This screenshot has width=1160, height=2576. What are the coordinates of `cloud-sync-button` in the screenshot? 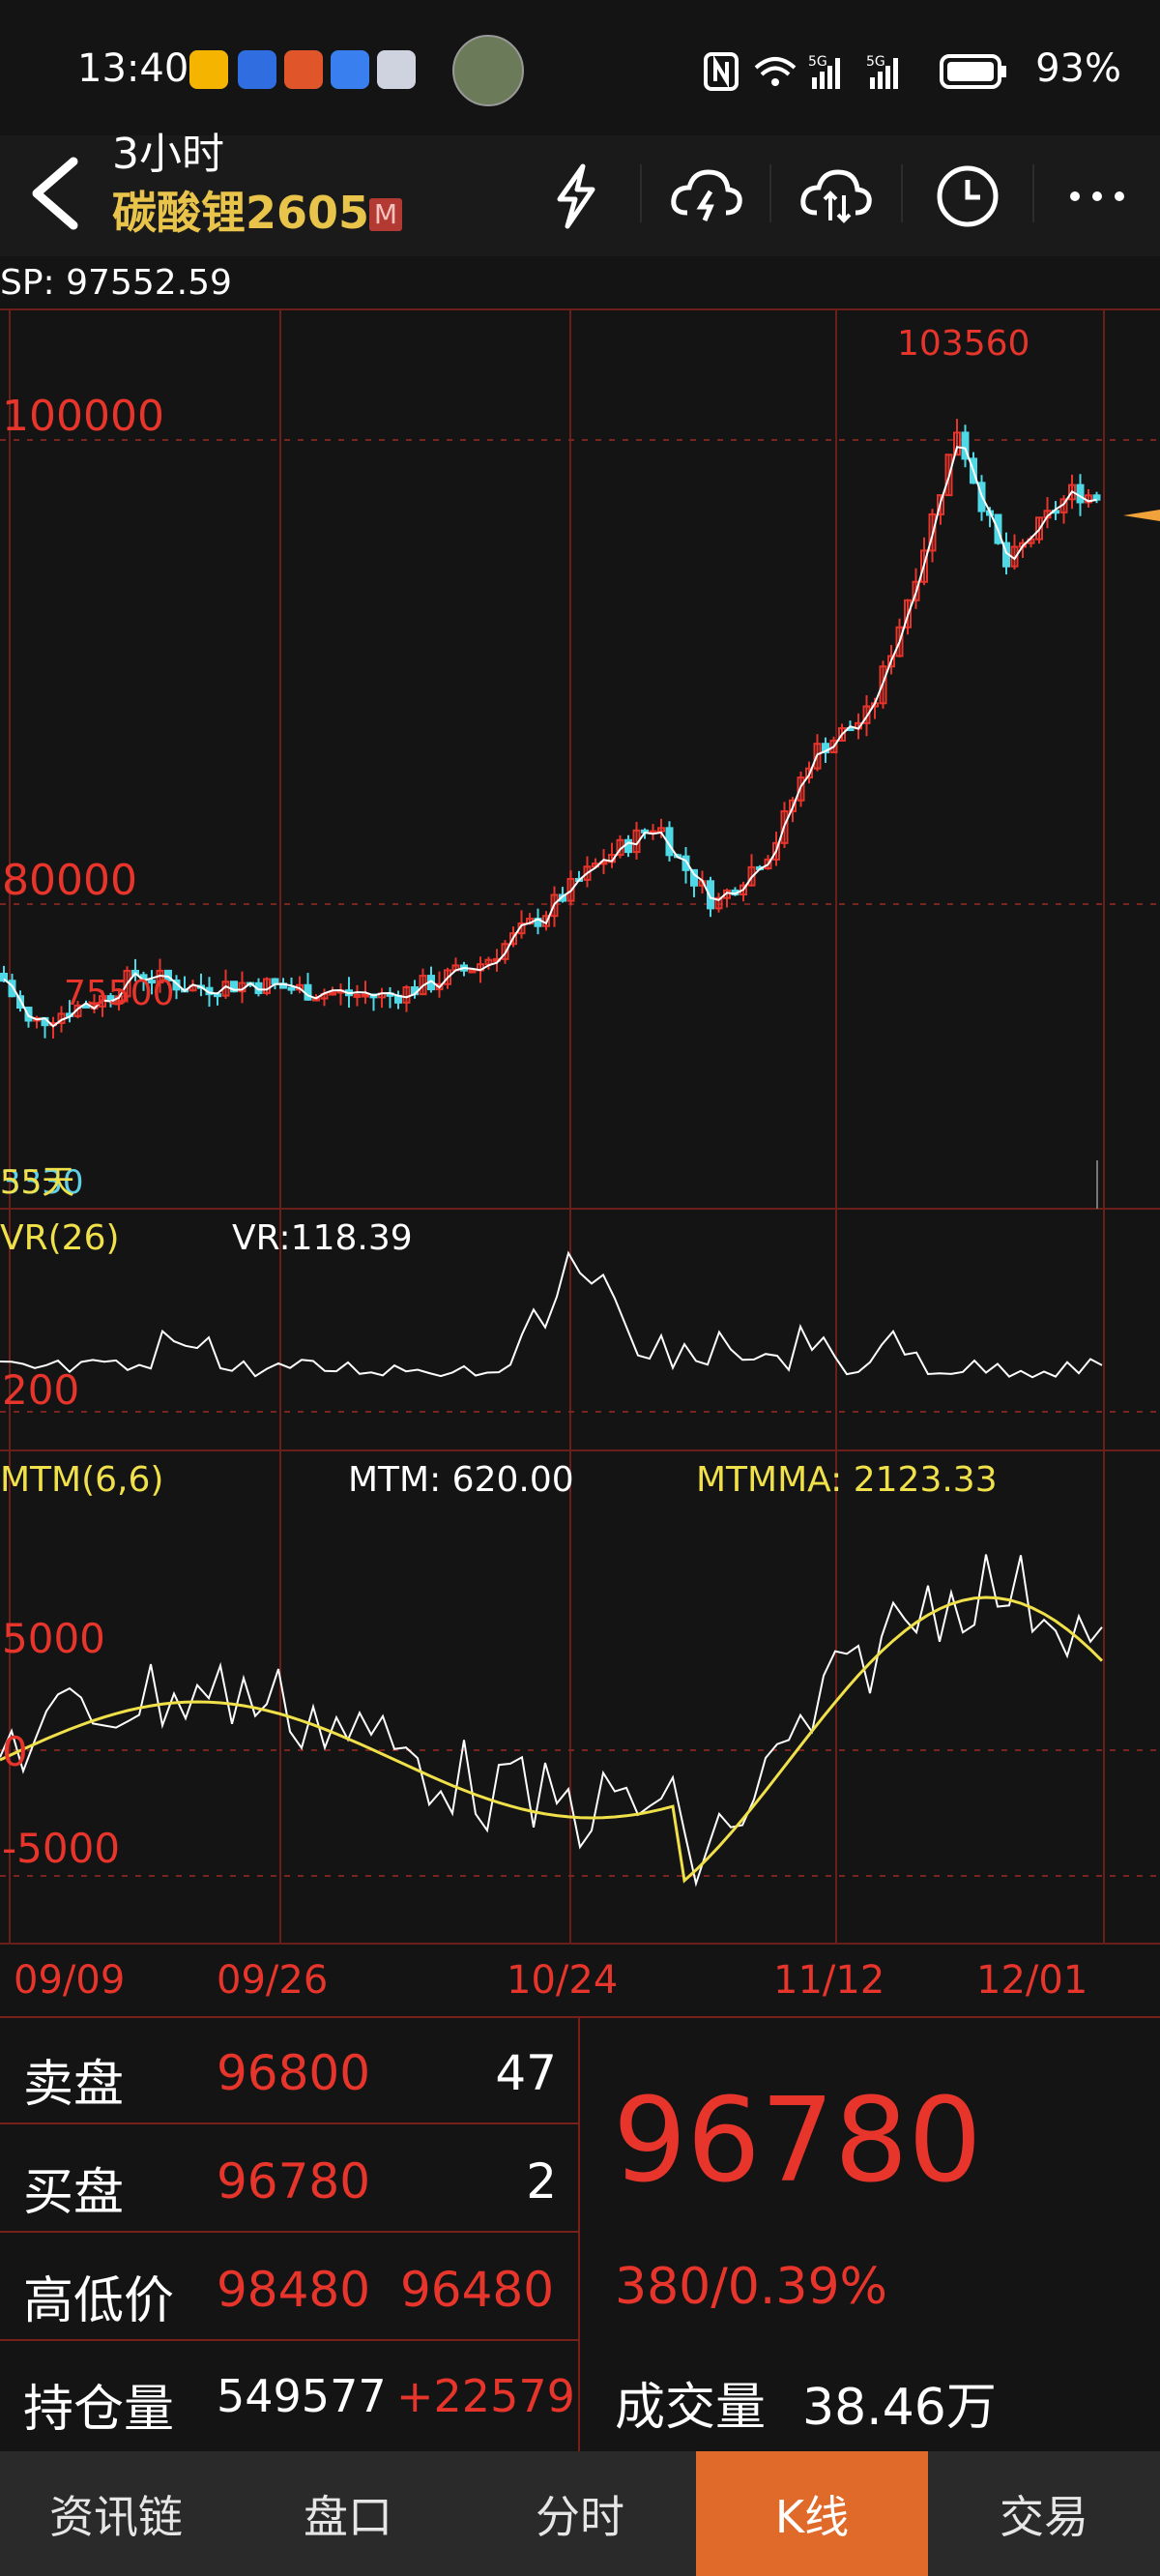 It's located at (836, 195).